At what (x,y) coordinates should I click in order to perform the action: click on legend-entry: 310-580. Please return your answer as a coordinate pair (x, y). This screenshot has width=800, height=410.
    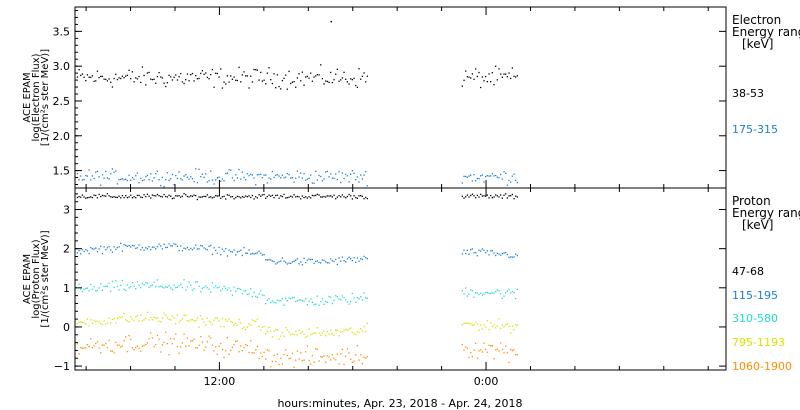
    Looking at the image, I should click on (755, 318).